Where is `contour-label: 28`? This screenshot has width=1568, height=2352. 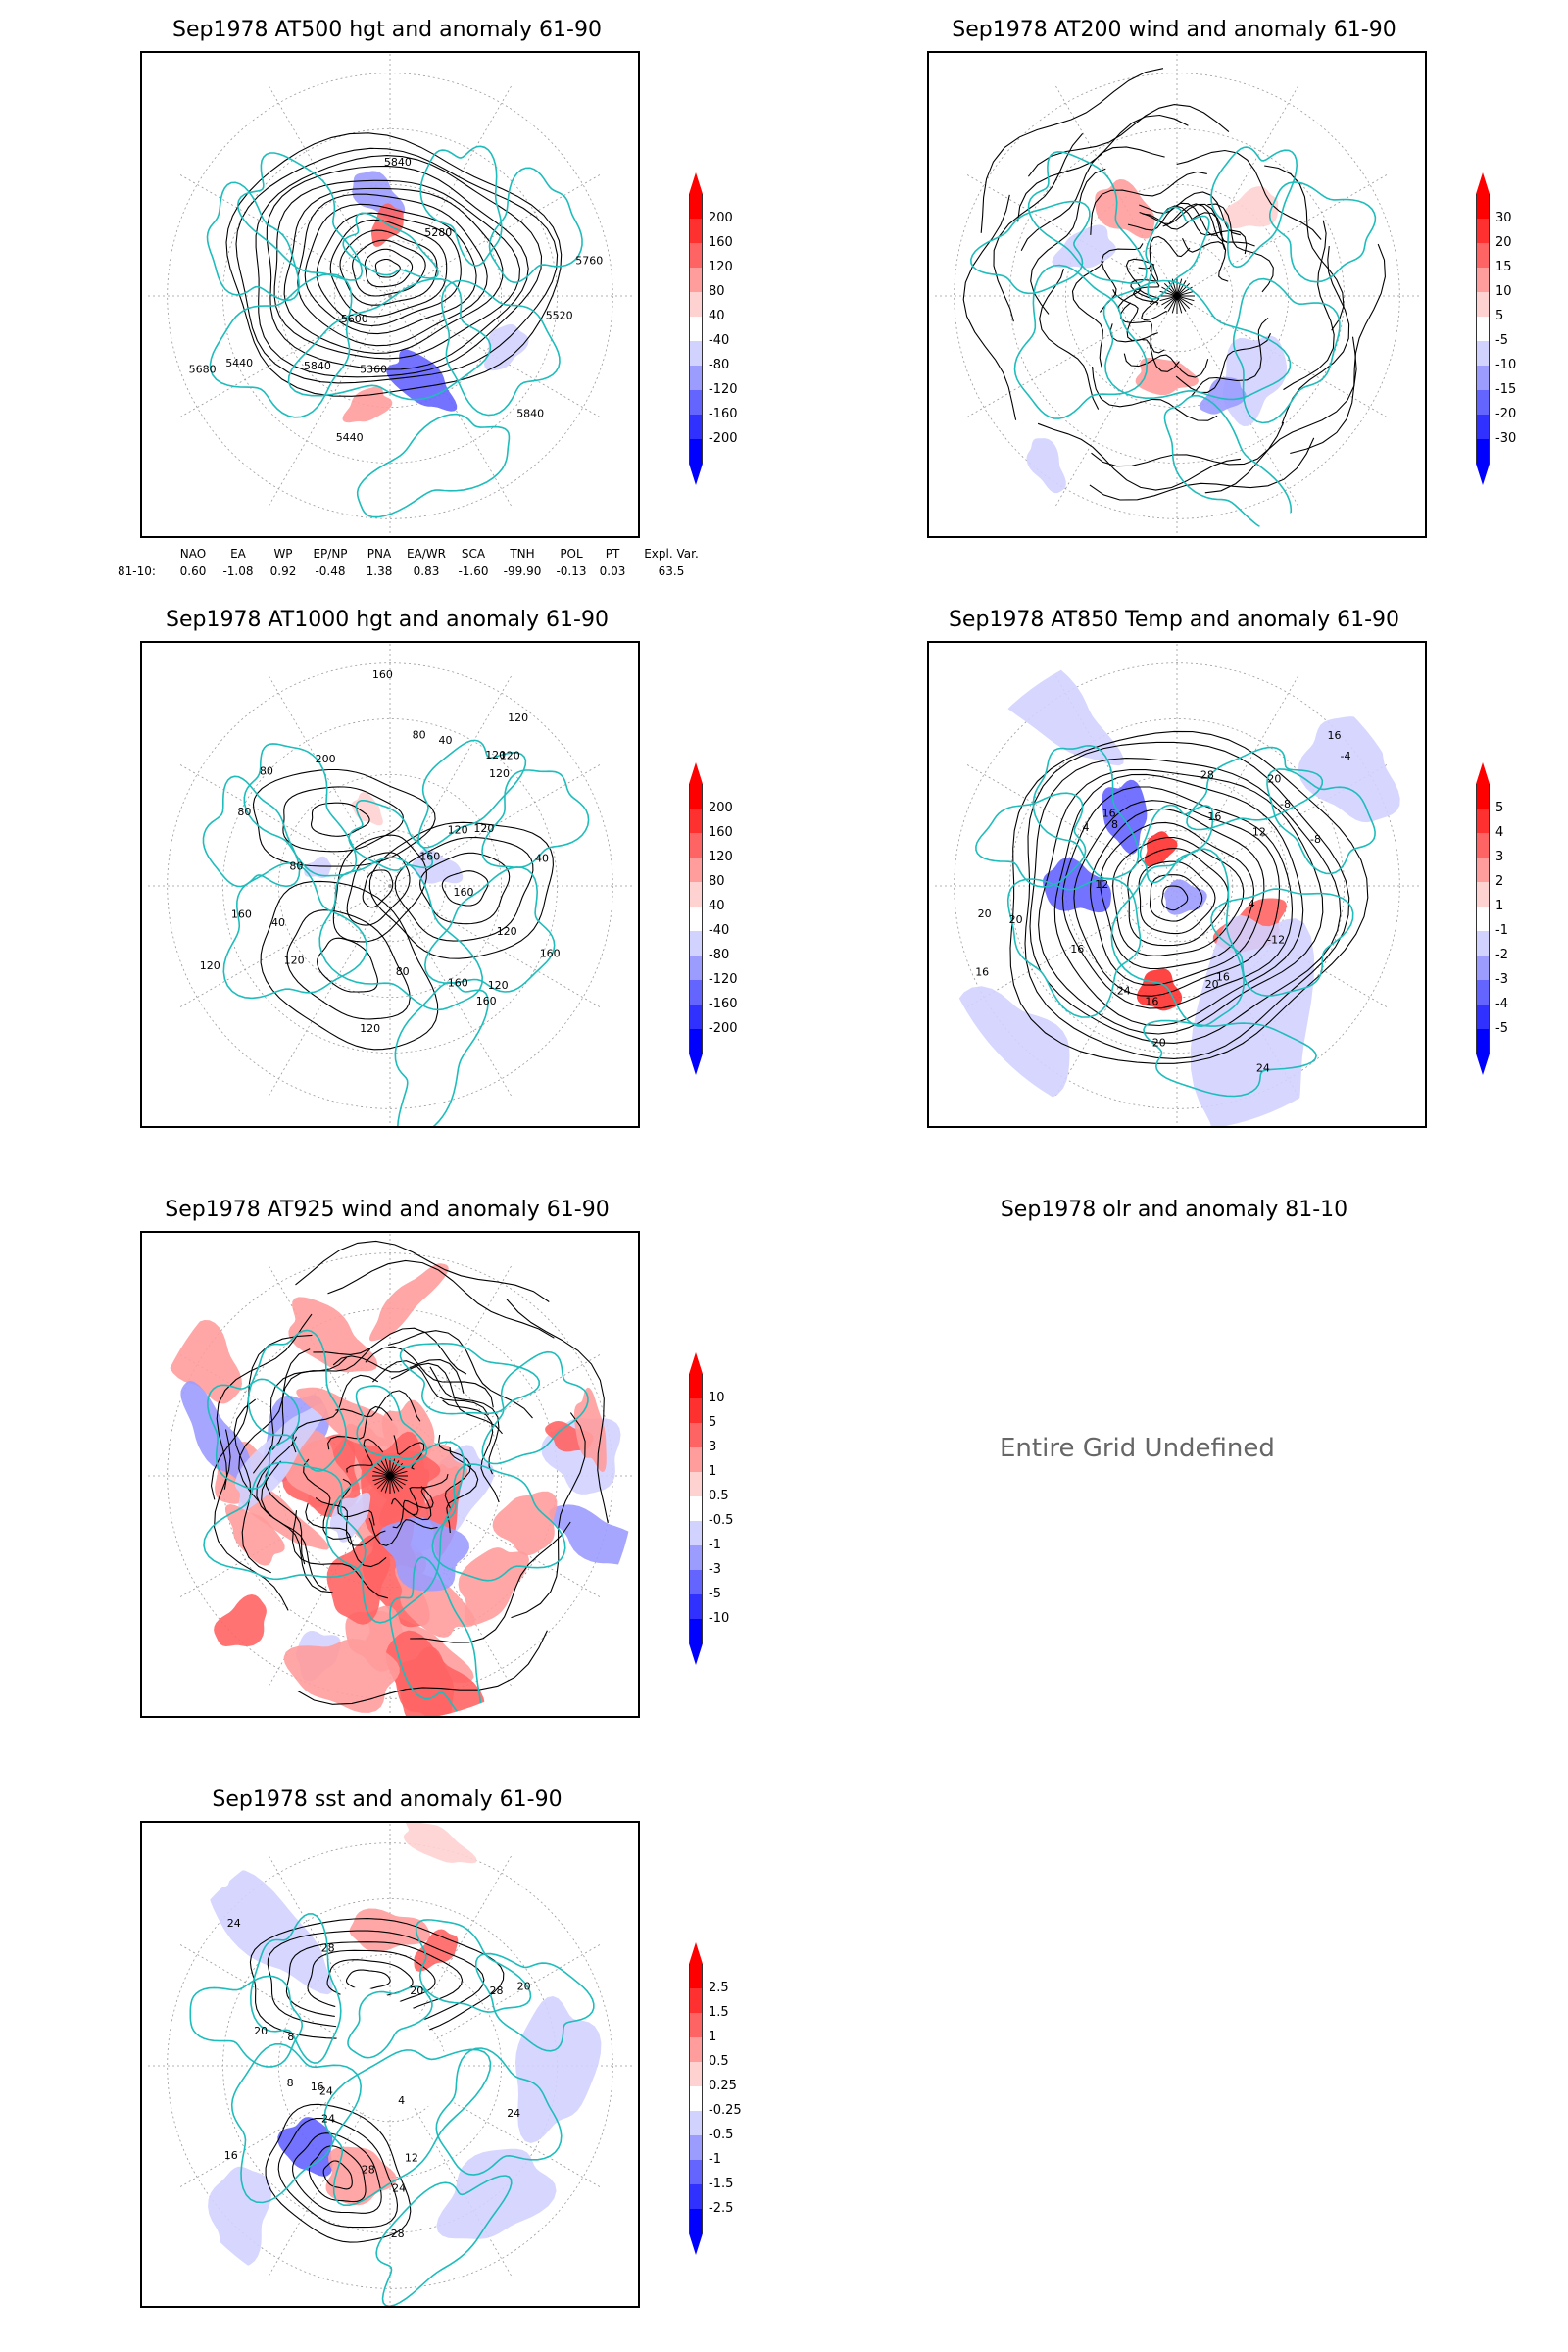 contour-label: 28 is located at coordinates (368, 2169).